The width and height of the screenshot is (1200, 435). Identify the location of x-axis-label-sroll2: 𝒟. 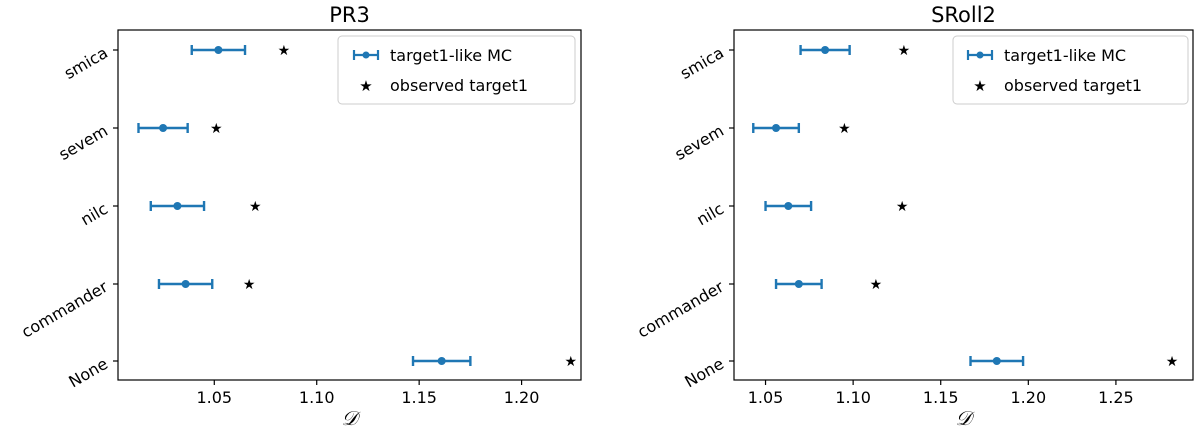
(966, 418).